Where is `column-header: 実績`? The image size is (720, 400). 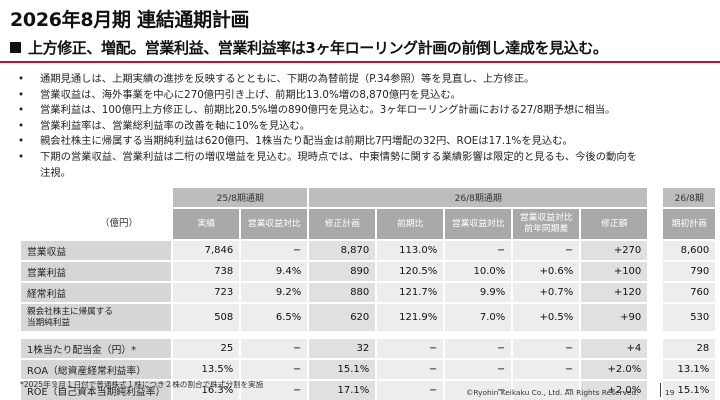
column-header: 実績 is located at coordinates (206, 224).